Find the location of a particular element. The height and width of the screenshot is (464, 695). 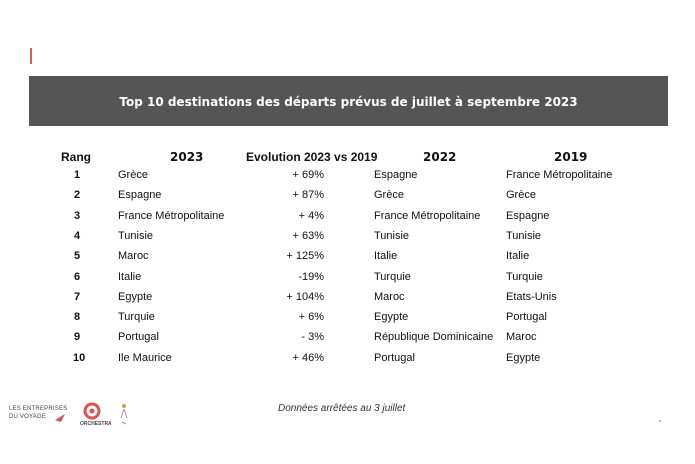

orchestra-logo: ORCHESTRA is located at coordinates (97, 416).